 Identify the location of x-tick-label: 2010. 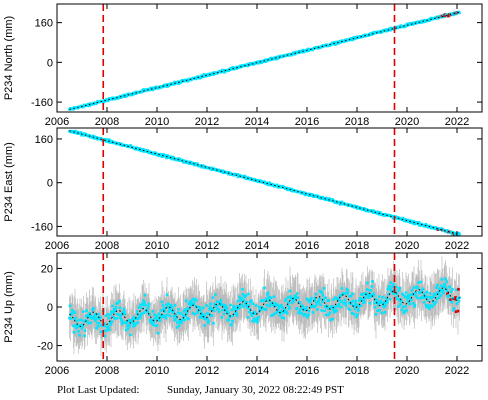
(157, 246).